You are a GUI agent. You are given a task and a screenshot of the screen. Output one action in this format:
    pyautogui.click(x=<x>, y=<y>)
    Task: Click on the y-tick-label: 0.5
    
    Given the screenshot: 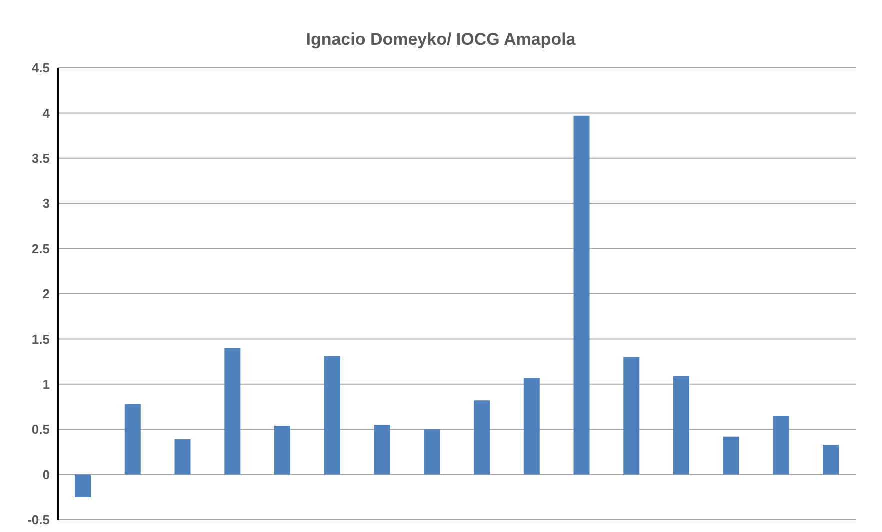 What is the action you would take?
    pyautogui.click(x=41, y=430)
    